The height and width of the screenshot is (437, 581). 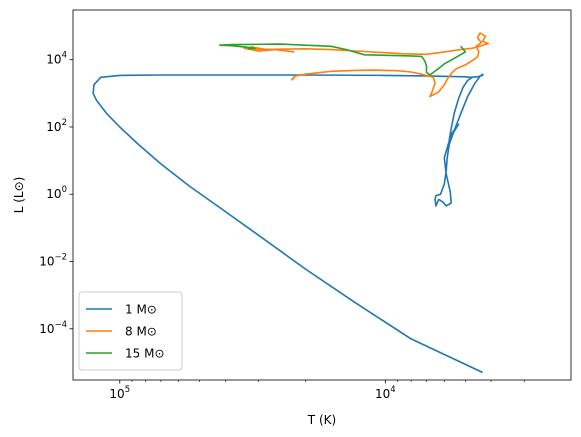 What do you see at coordinates (141, 310) in the screenshot?
I see `legend-label-1: 1 M⊙` at bounding box center [141, 310].